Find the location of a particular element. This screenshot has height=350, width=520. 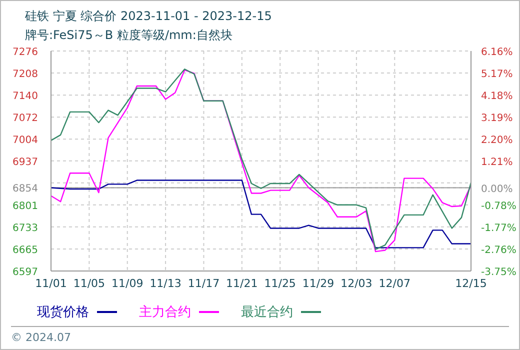

chart-title: 硅铁 宁夏 综合价 2023-11-01 - 2023-12-15 is located at coordinates (148, 16).